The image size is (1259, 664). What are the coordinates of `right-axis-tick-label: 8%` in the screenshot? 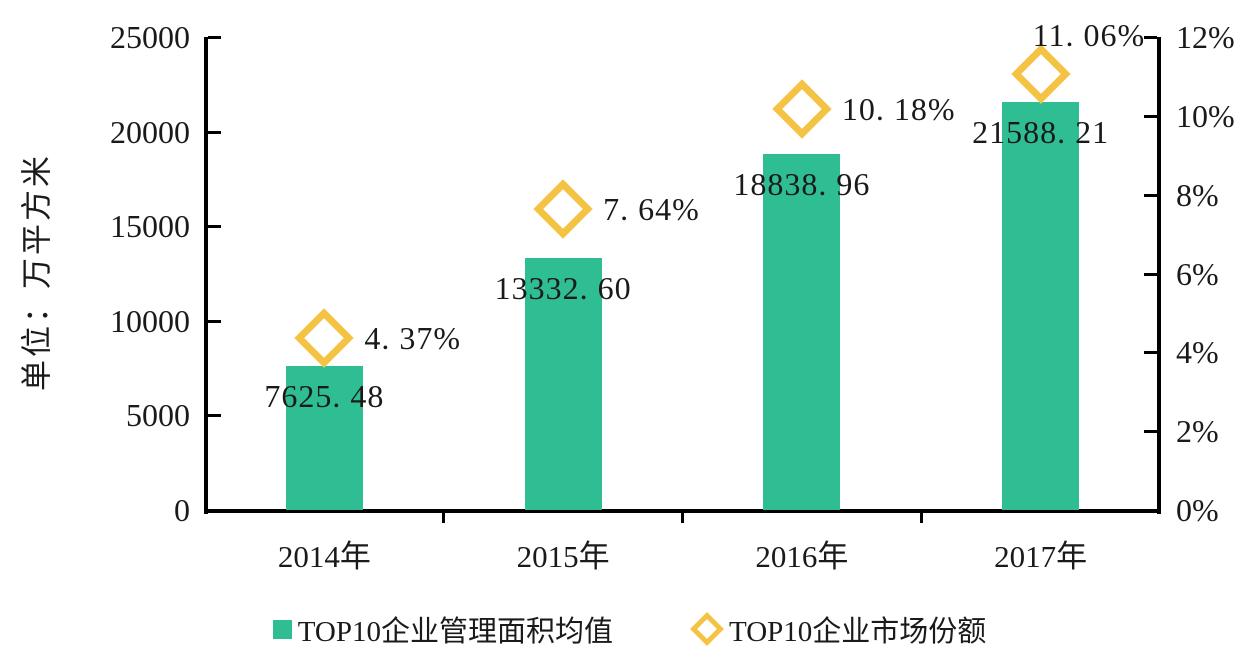 It's located at (1197, 194).